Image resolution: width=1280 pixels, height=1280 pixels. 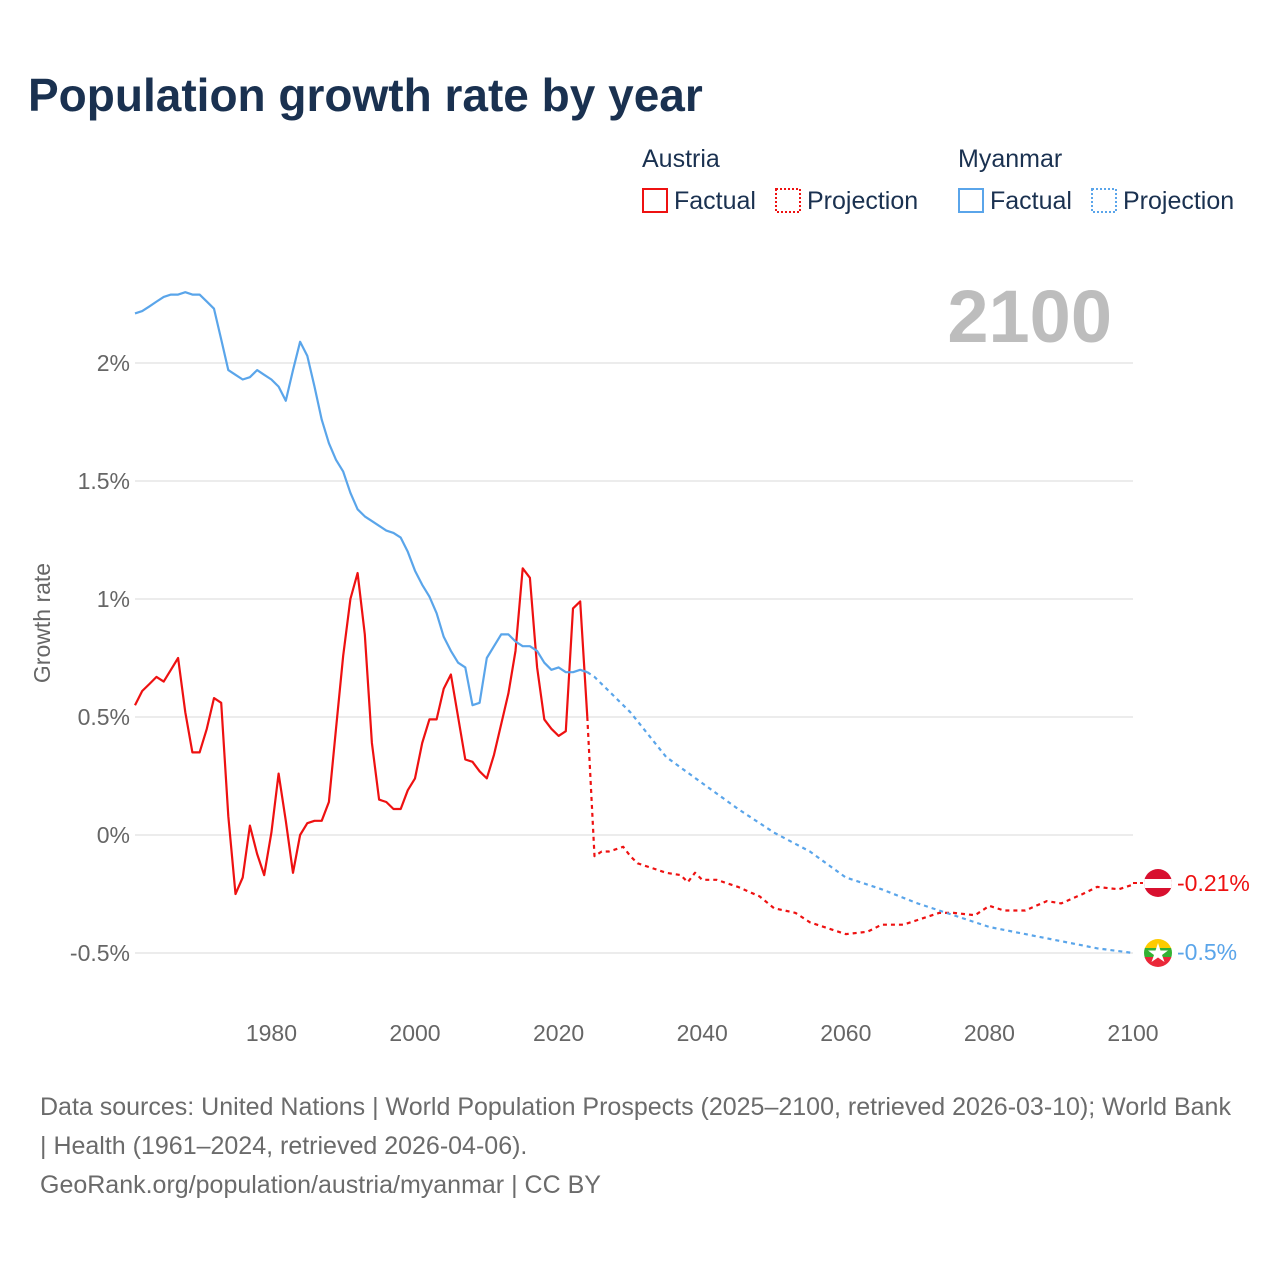 What do you see at coordinates (113, 363) in the screenshot?
I see `y-tick-label: 2%` at bounding box center [113, 363].